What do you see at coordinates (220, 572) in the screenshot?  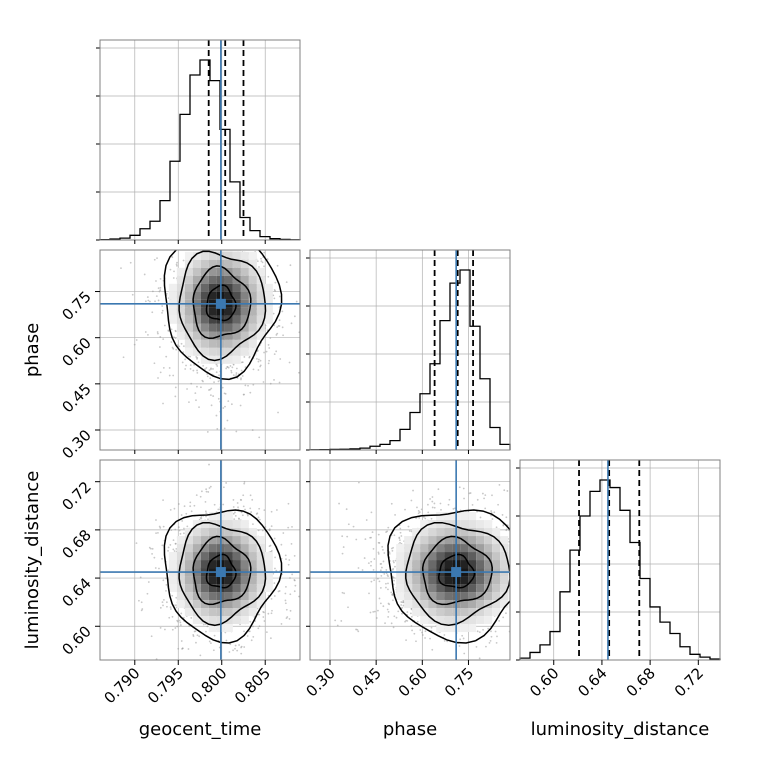 I see `truth-marker` at bounding box center [220, 572].